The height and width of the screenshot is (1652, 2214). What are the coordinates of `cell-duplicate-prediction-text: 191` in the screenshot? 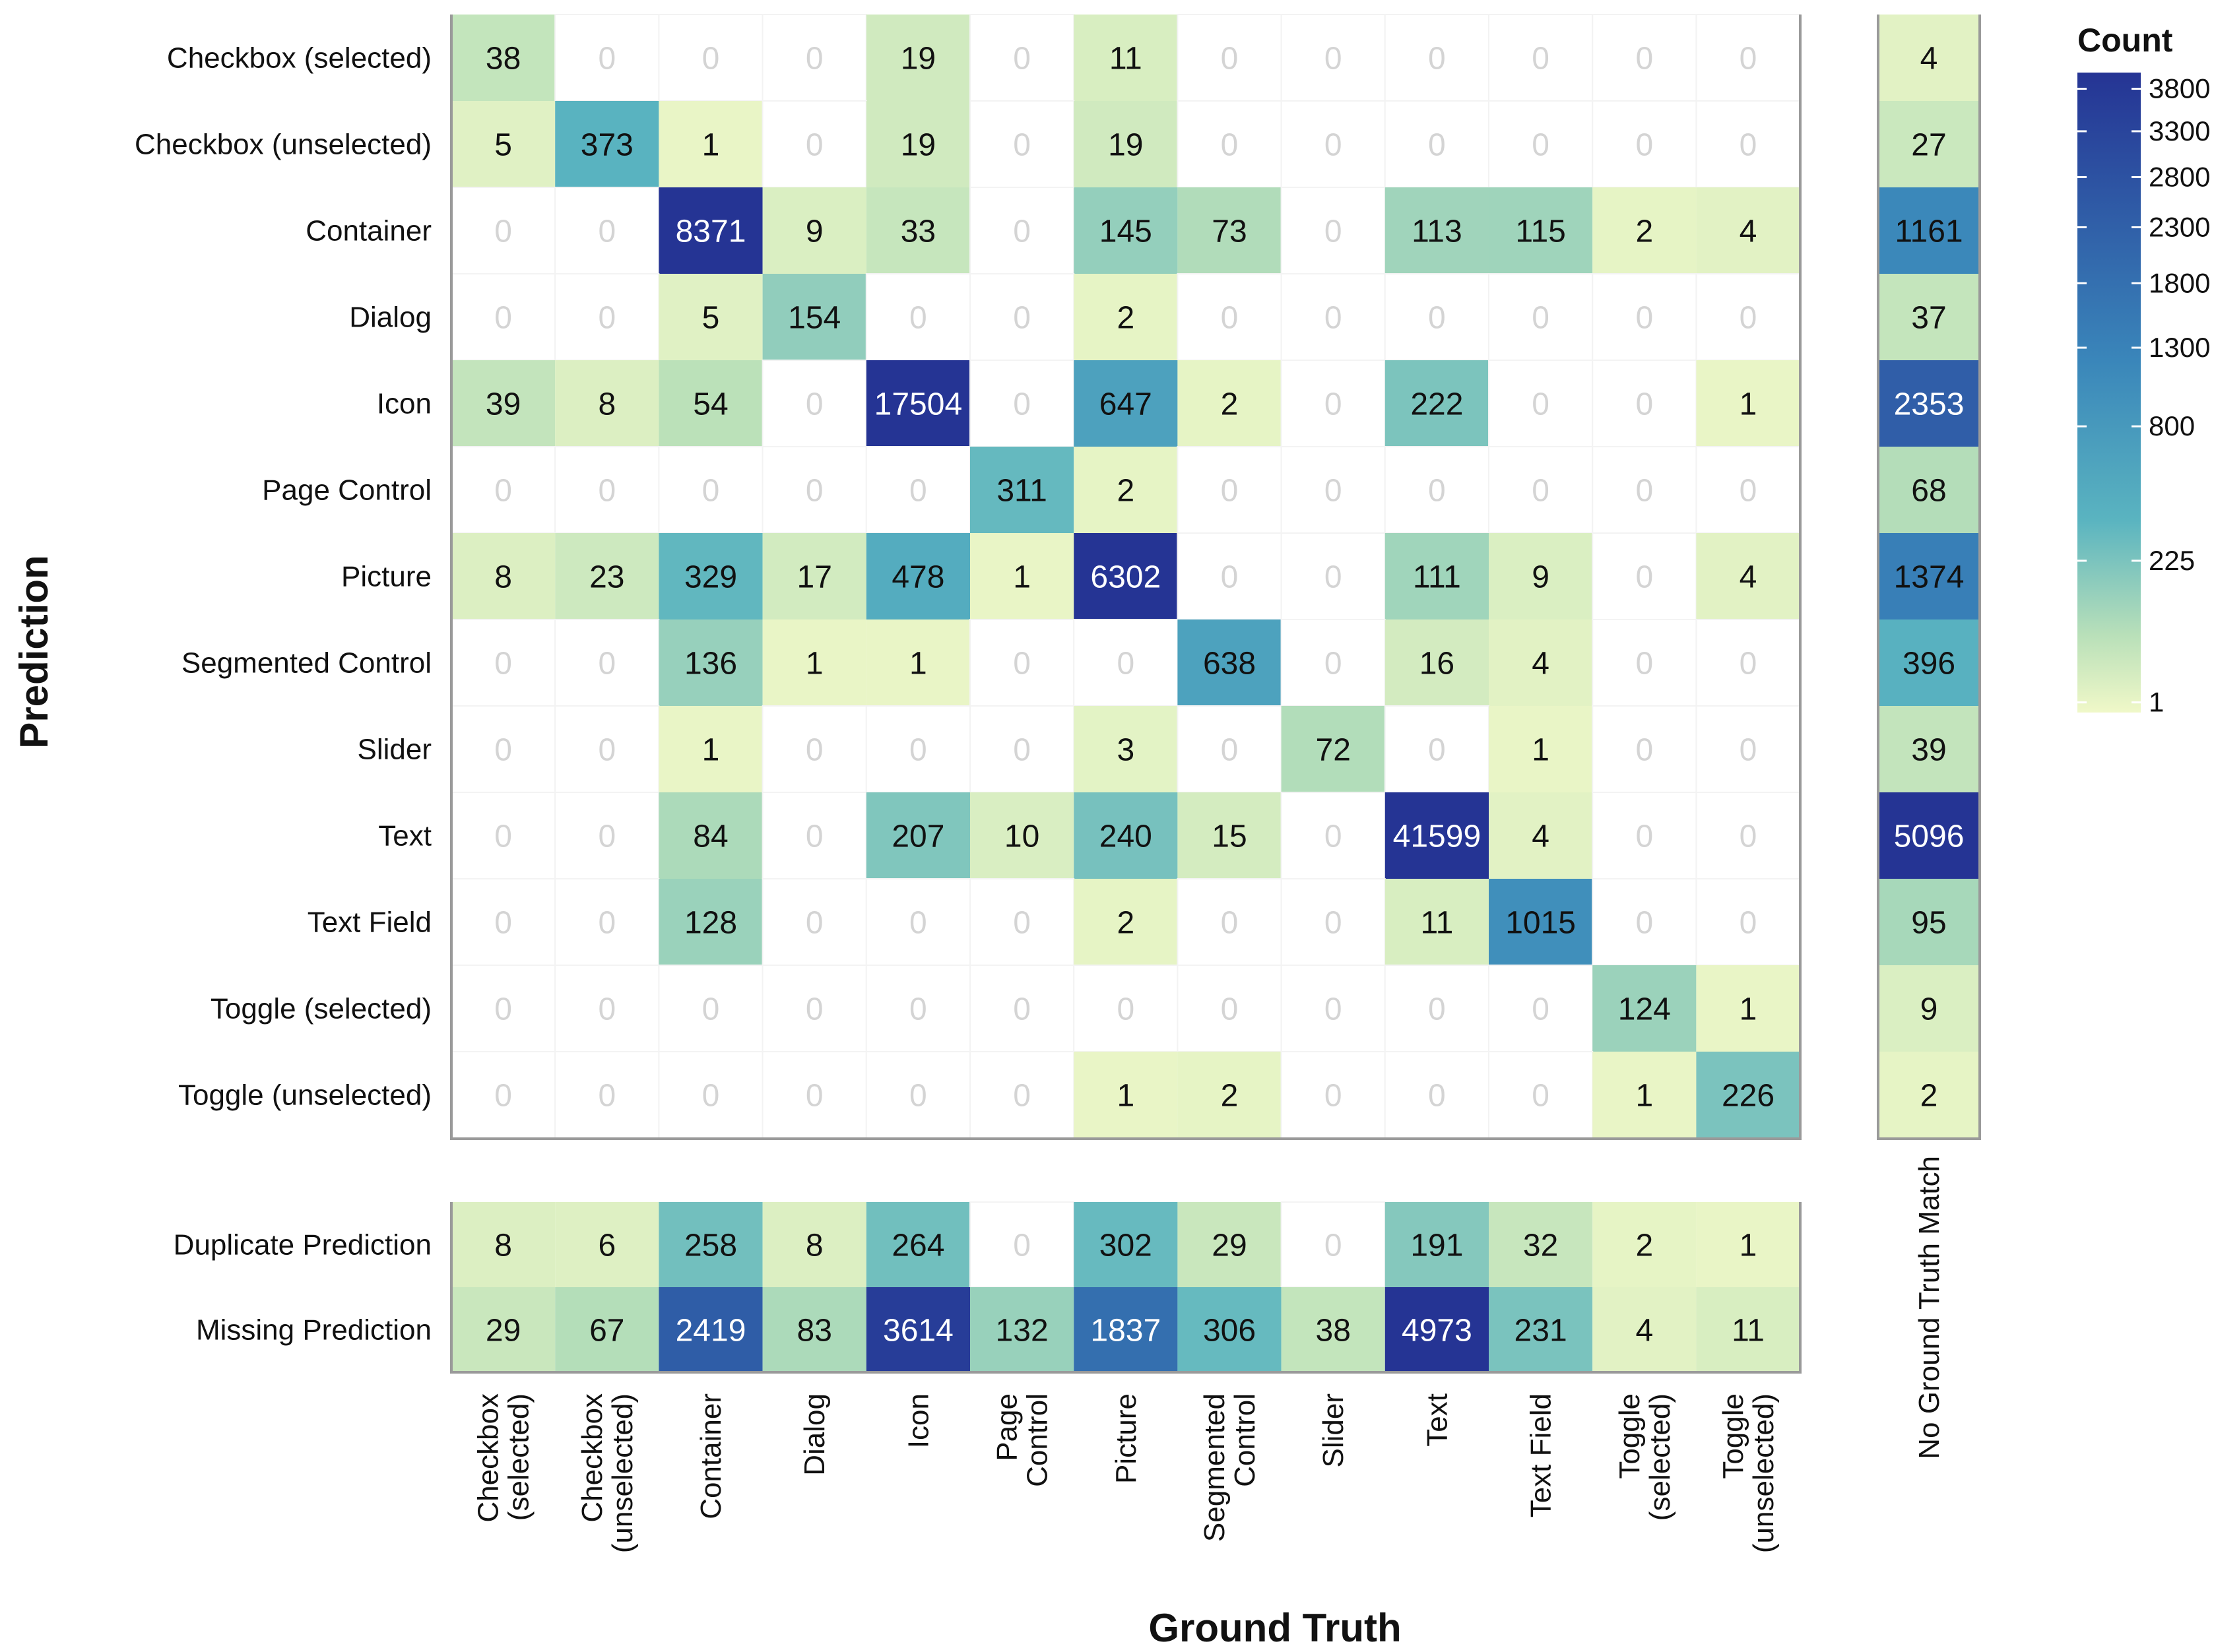 It's located at (1436, 1244).